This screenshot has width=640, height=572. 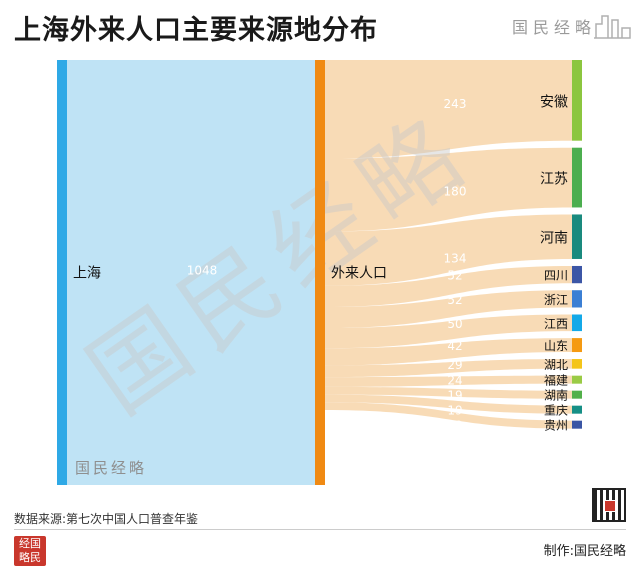 What do you see at coordinates (554, 27) in the screenshot?
I see `brand-text: 国民经略` at bounding box center [554, 27].